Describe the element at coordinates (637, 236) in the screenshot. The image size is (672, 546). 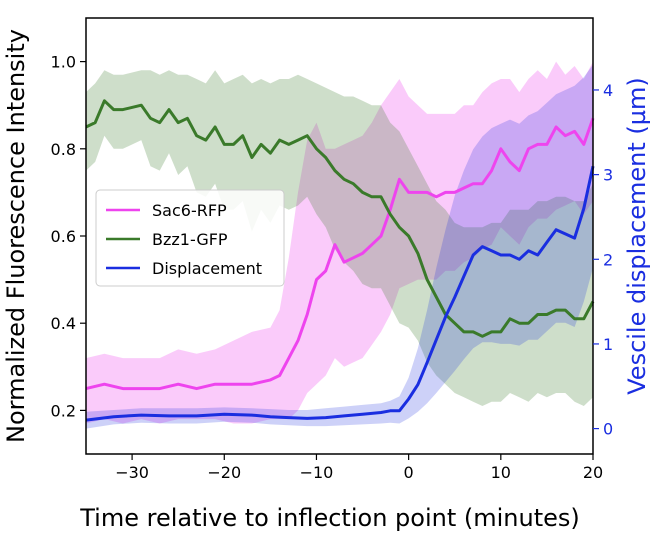
I see `y2-axis-title: Vescile displacement (µm)` at that location.